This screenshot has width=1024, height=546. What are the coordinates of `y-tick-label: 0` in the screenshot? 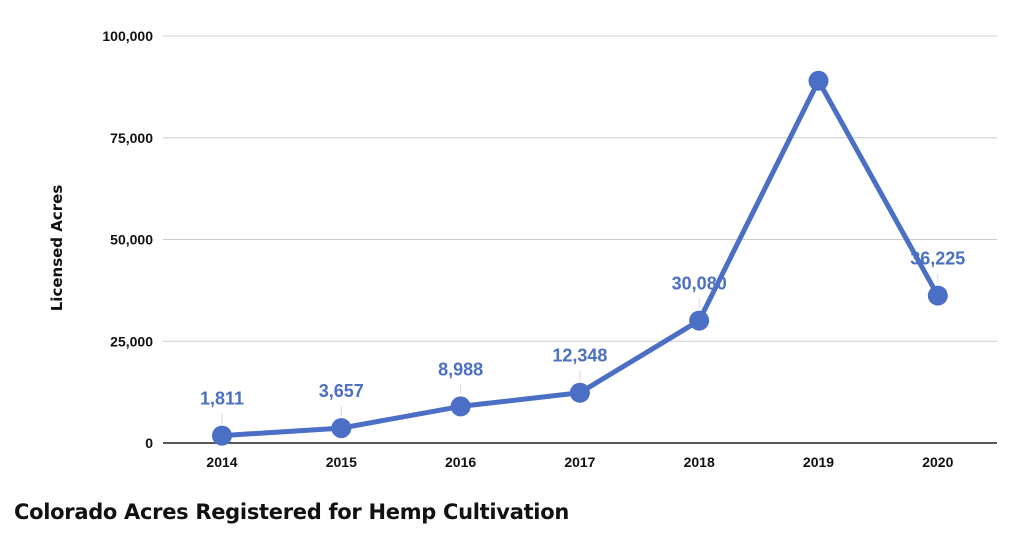 It's located at (149, 443).